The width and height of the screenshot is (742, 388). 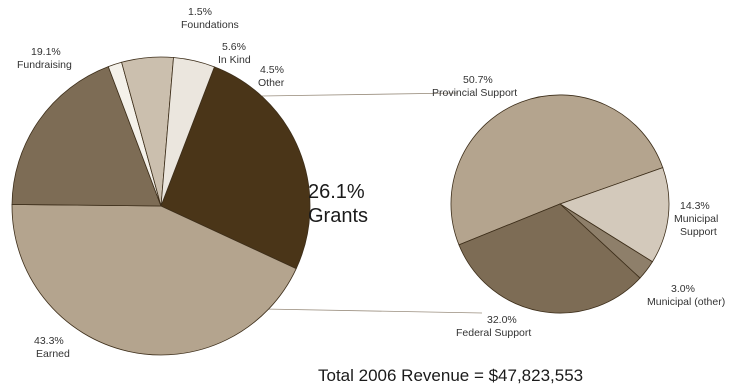 What do you see at coordinates (271, 83) in the screenshot?
I see `label-other-name: Other` at bounding box center [271, 83].